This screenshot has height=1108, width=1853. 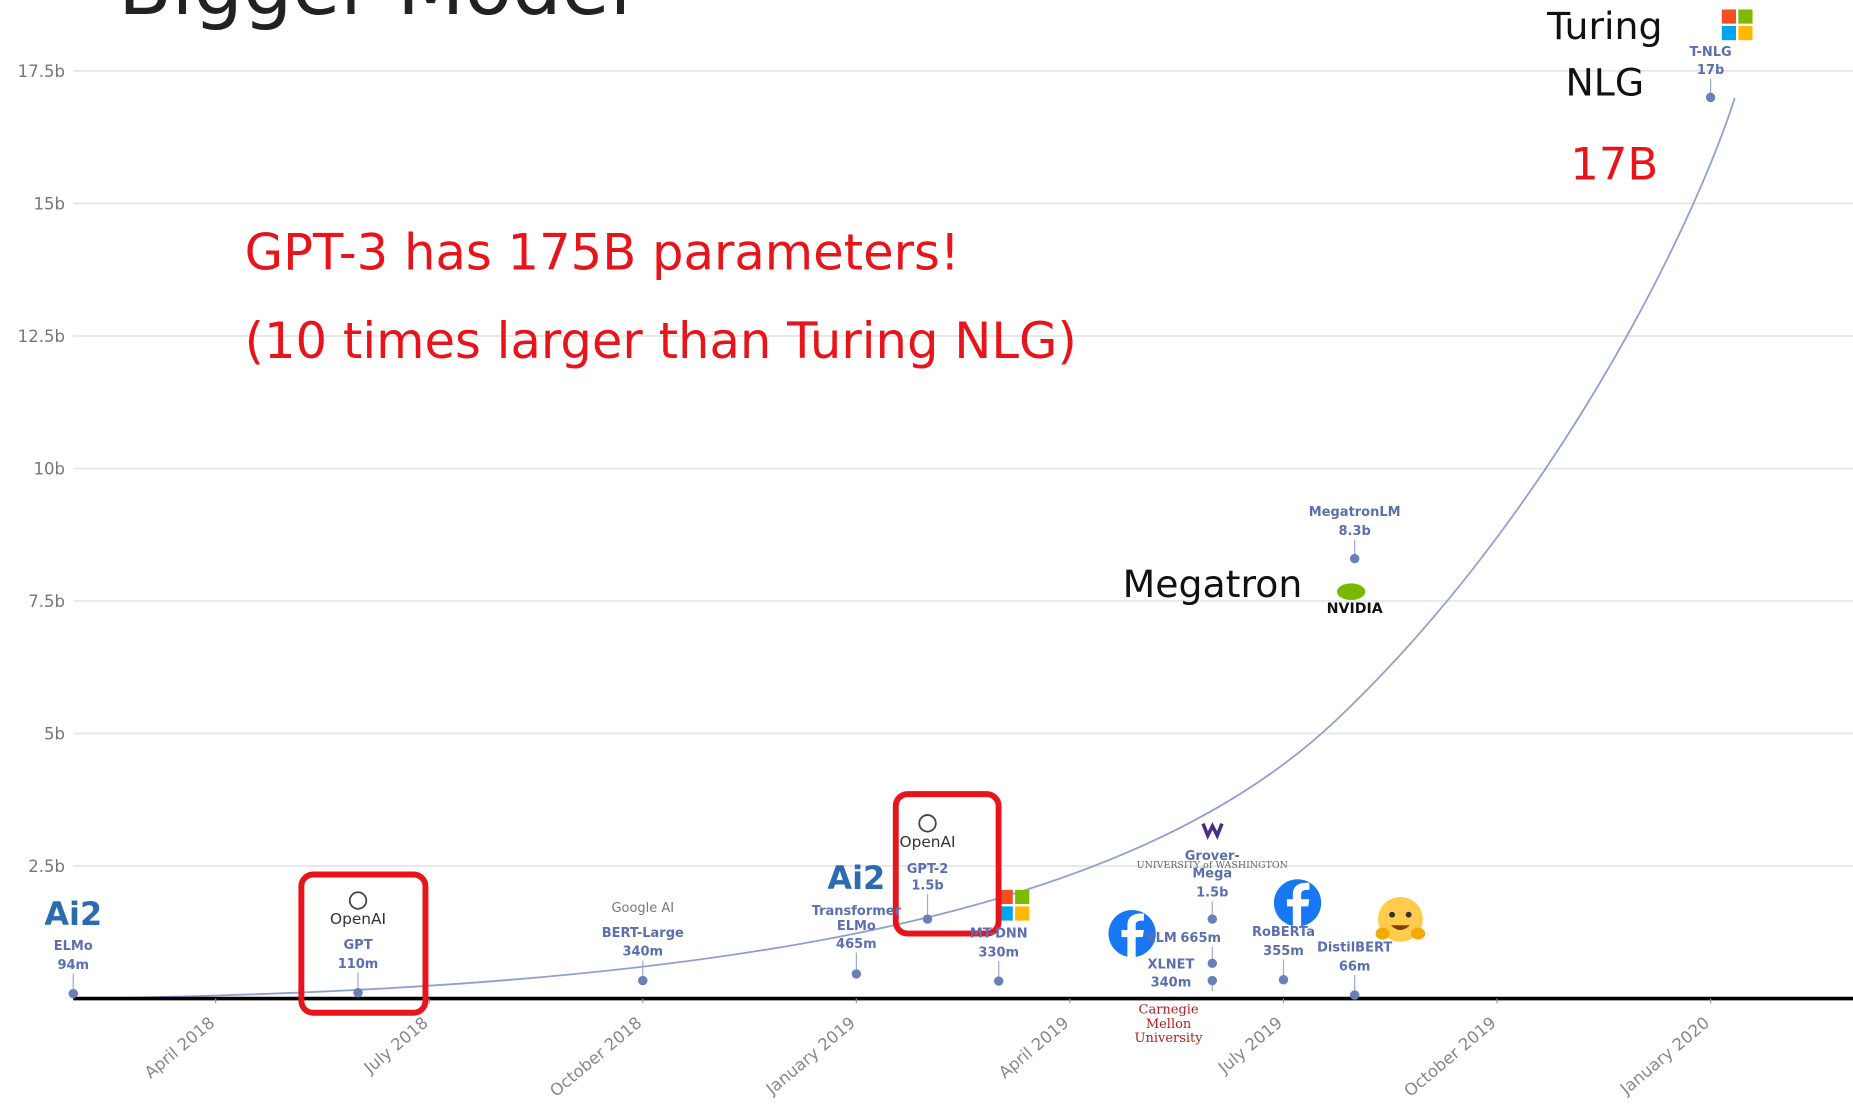 What do you see at coordinates (1354, 947) in the screenshot?
I see `model-name: DistilBERT` at bounding box center [1354, 947].